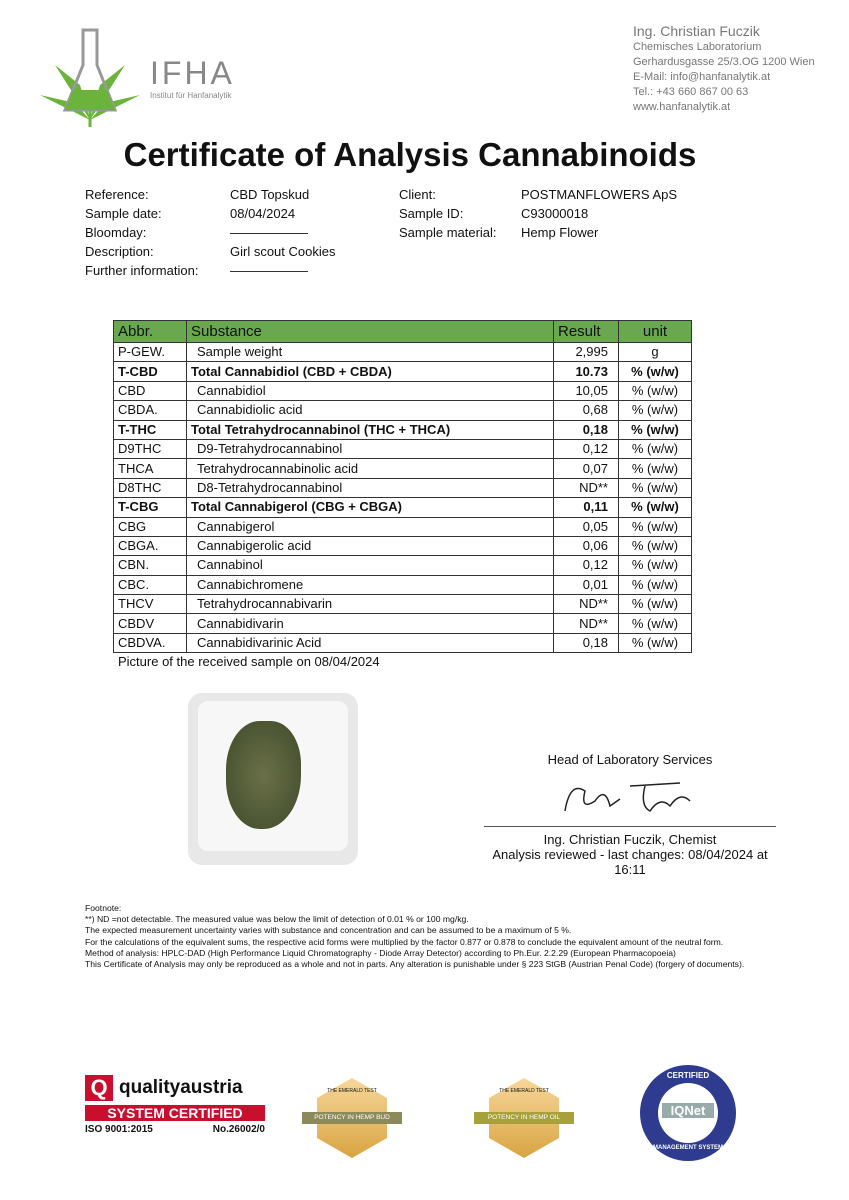 This screenshot has height=1200, width=849. Describe the element at coordinates (370, 371) in the screenshot. I see `cell-substance: Total Cannabidiol (CBD + CBDA)` at that location.